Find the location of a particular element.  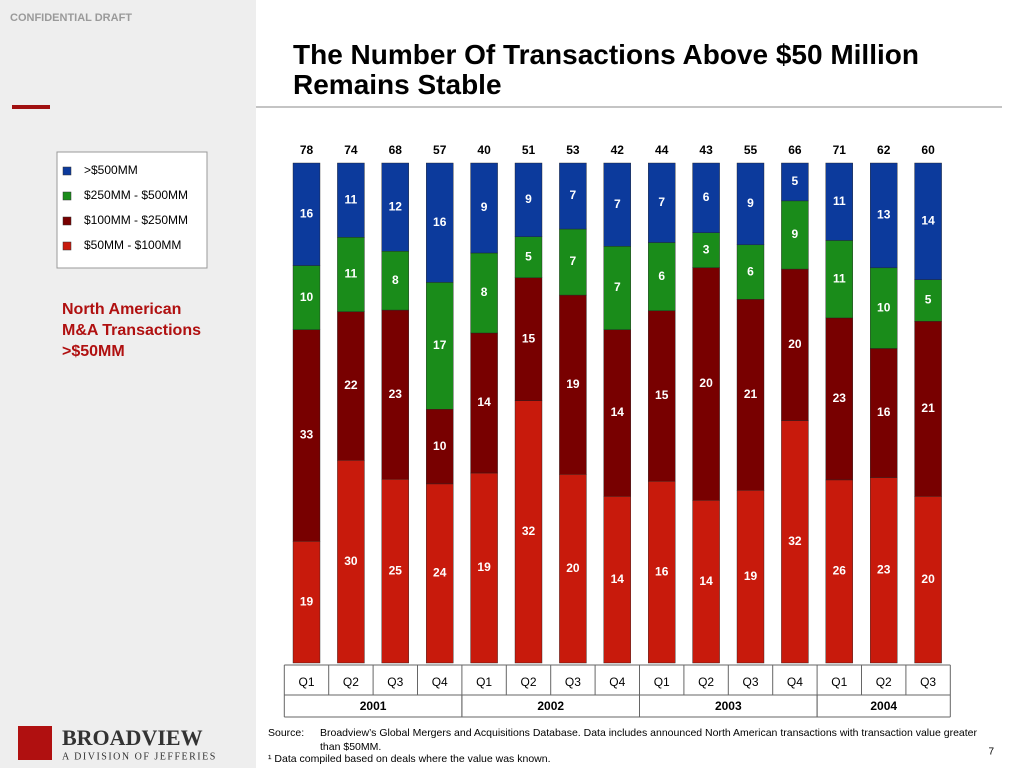

x-tick-label: Q3 is located at coordinates (395, 682).